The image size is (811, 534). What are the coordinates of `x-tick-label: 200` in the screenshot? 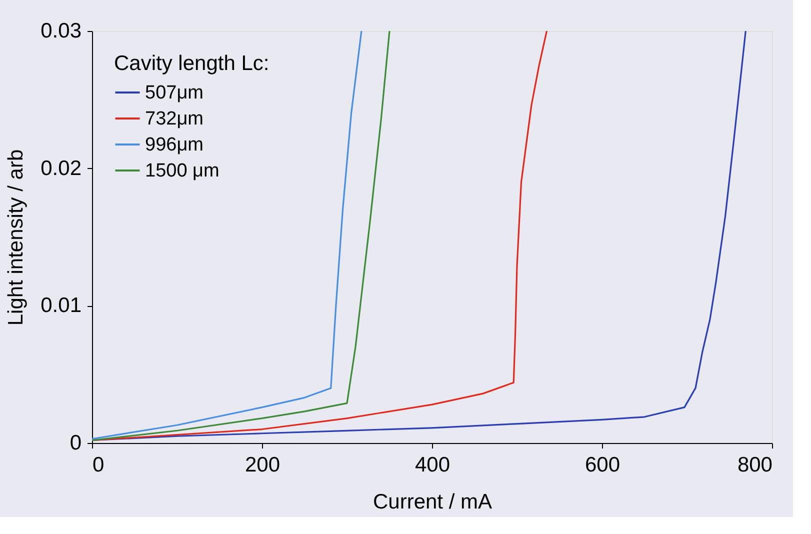 It's located at (262, 465).